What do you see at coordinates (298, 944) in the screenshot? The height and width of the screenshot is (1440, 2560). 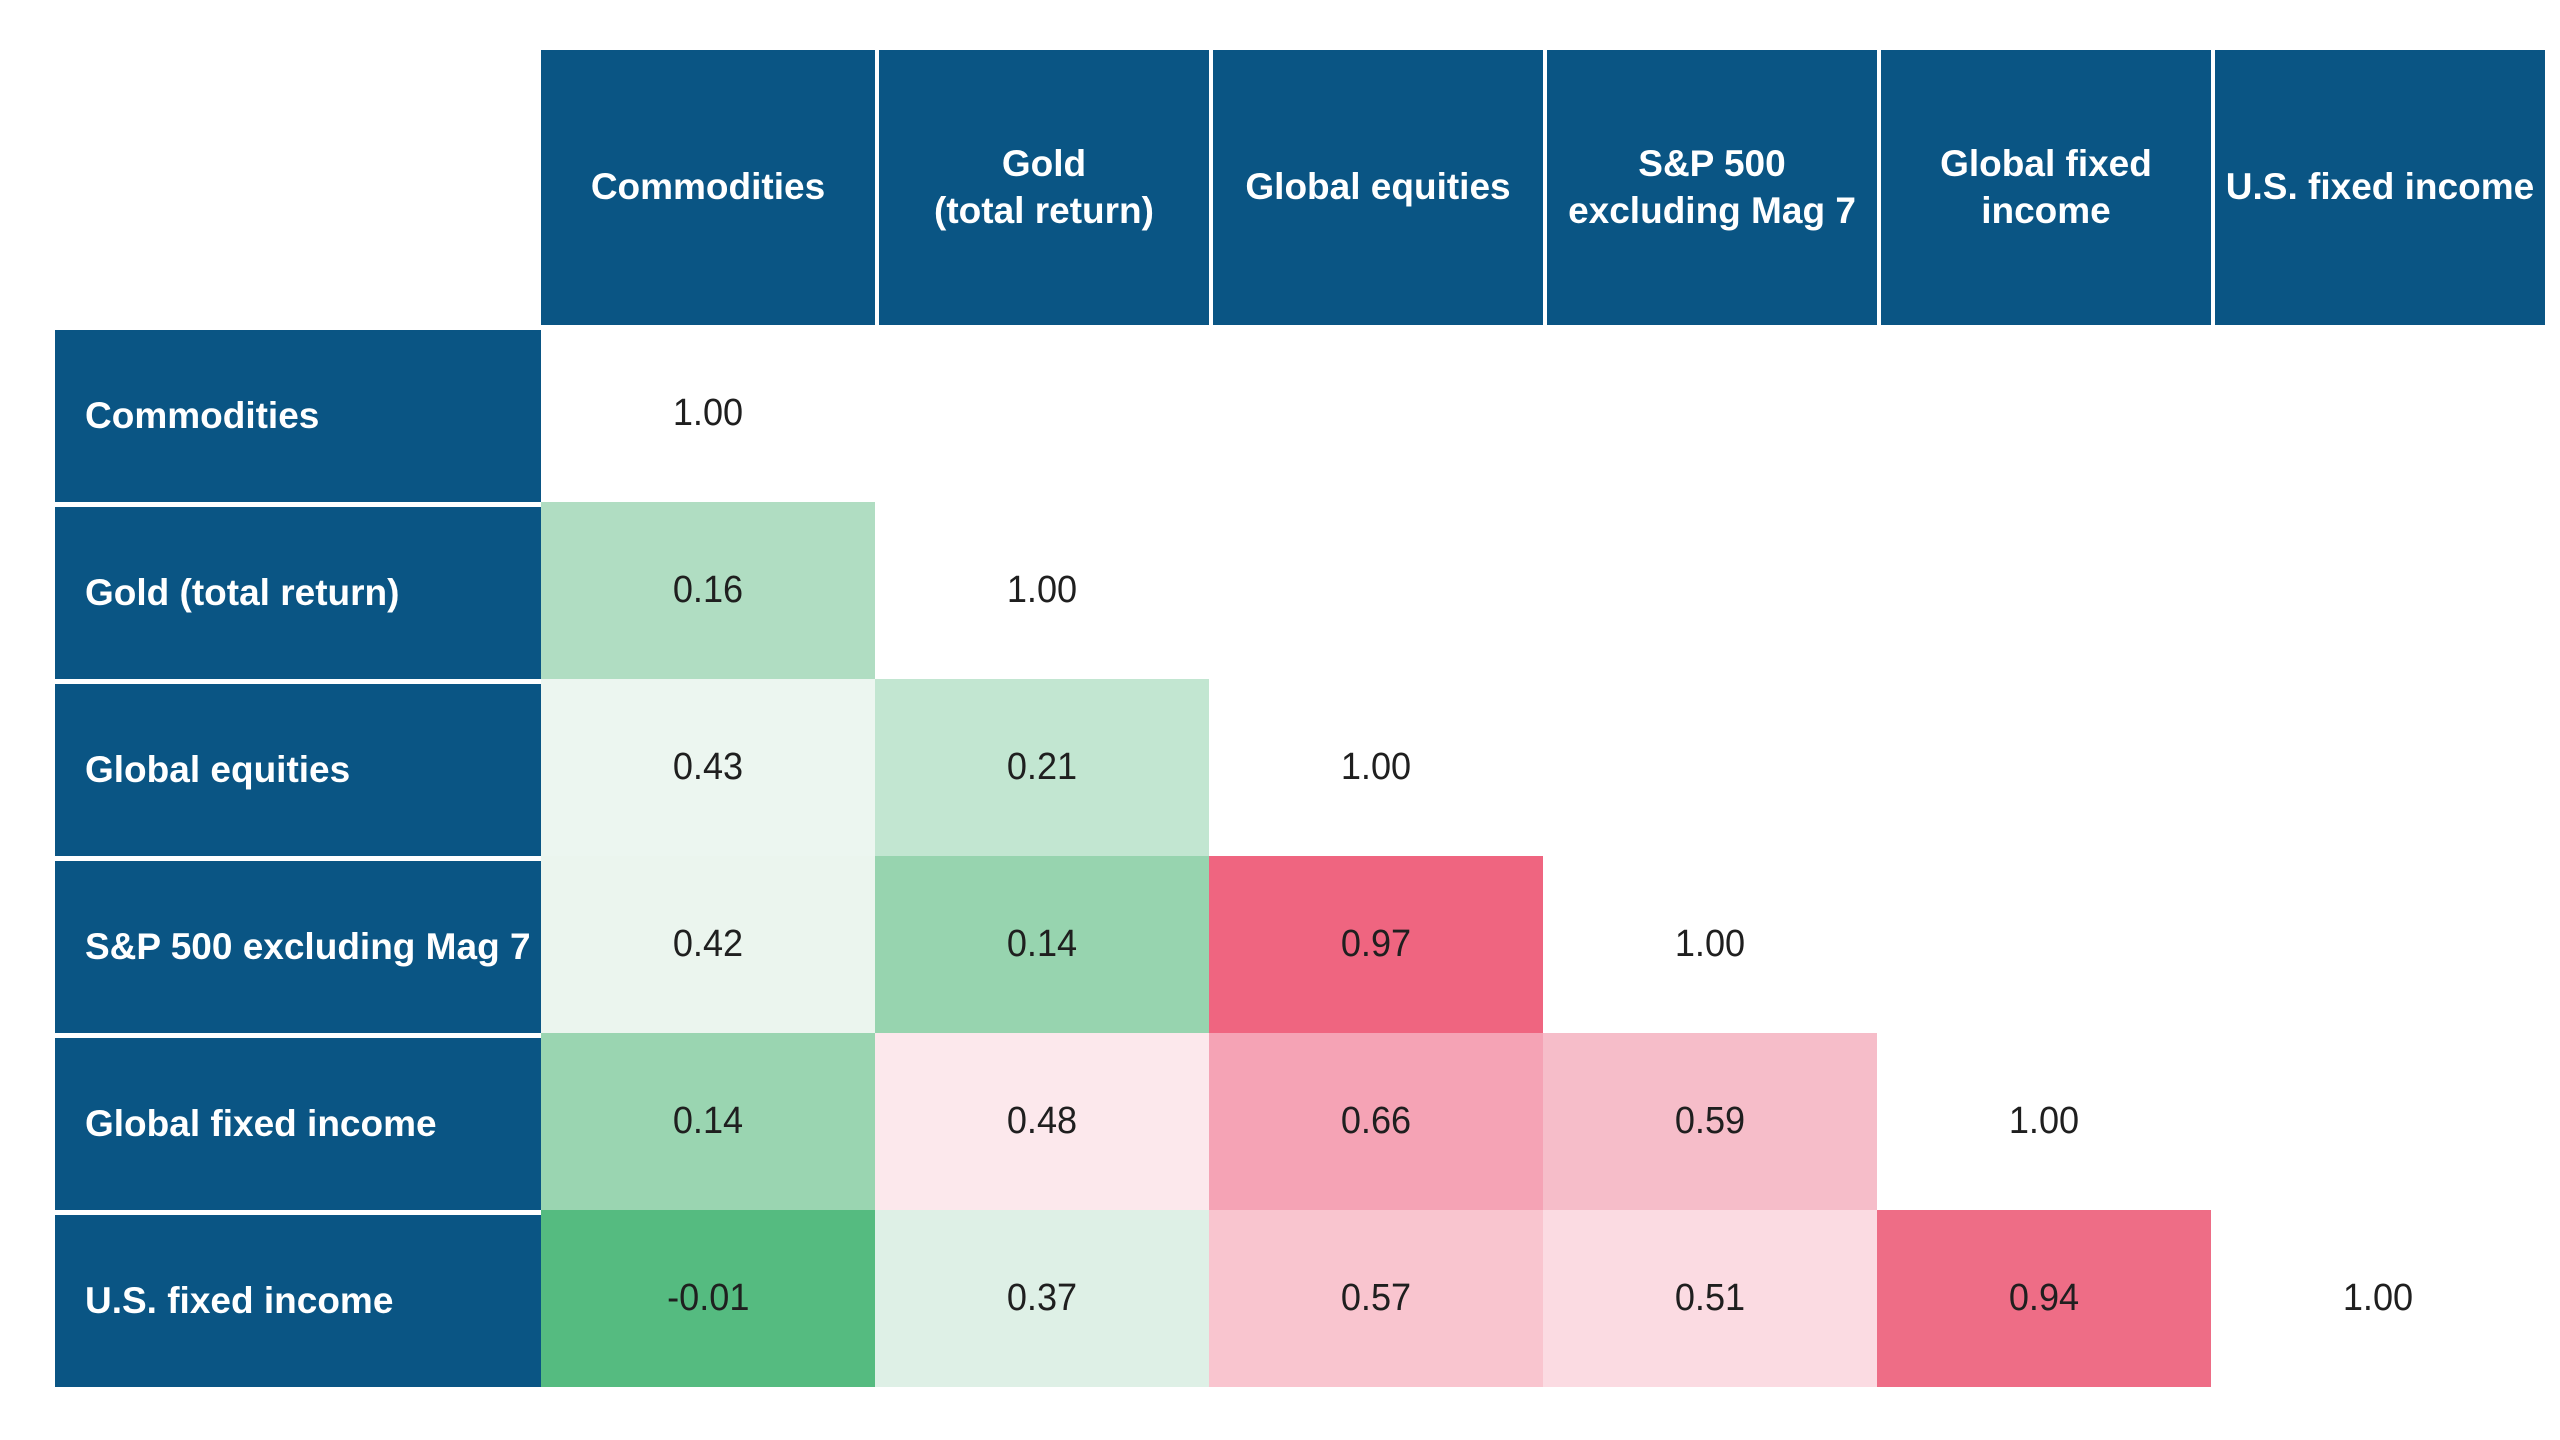 I see `row-label: S&P 500 excluding Mag 7` at bounding box center [298, 944].